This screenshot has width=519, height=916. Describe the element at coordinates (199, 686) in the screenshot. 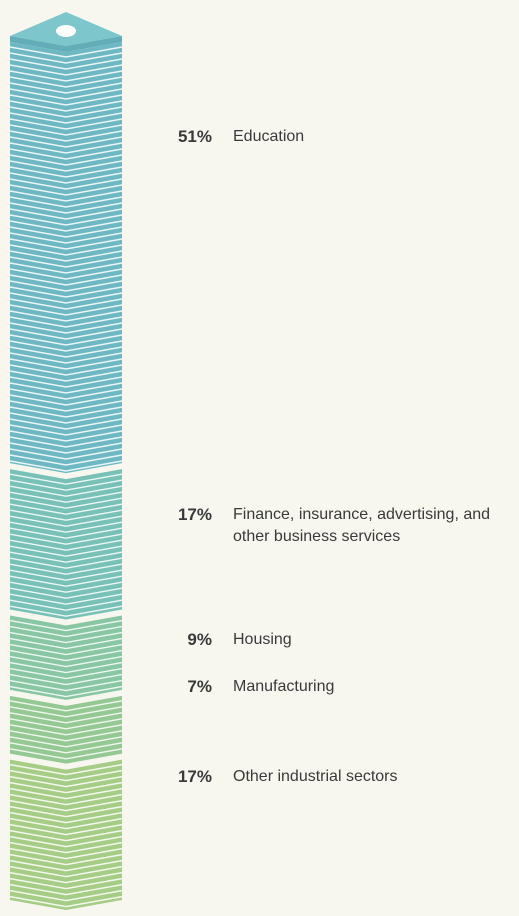

I see `value-label: 7%` at that location.